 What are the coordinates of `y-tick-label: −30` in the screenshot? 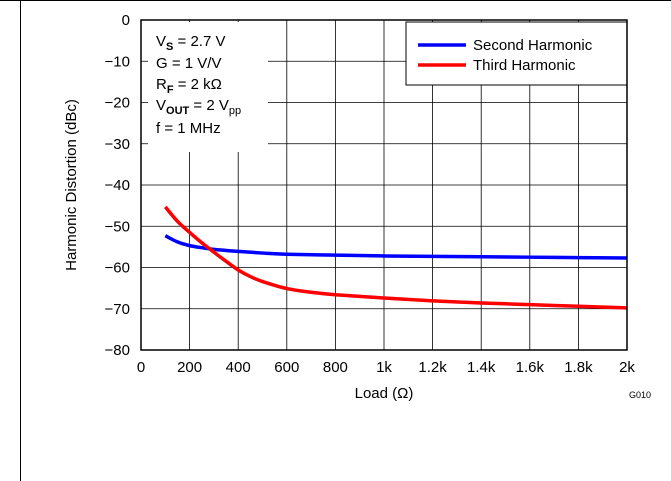 It's located at (117, 144).